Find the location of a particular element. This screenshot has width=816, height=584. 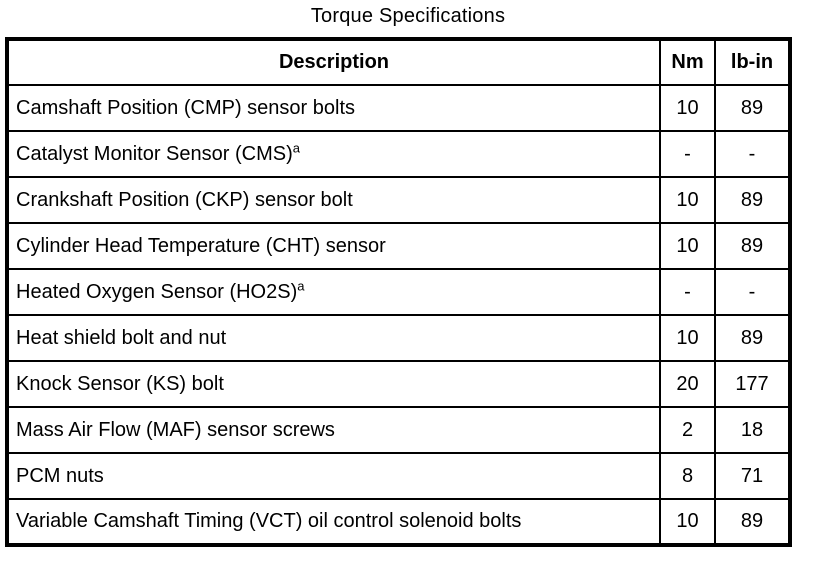

header-row: Description Nm lb-in is located at coordinates (398, 62).